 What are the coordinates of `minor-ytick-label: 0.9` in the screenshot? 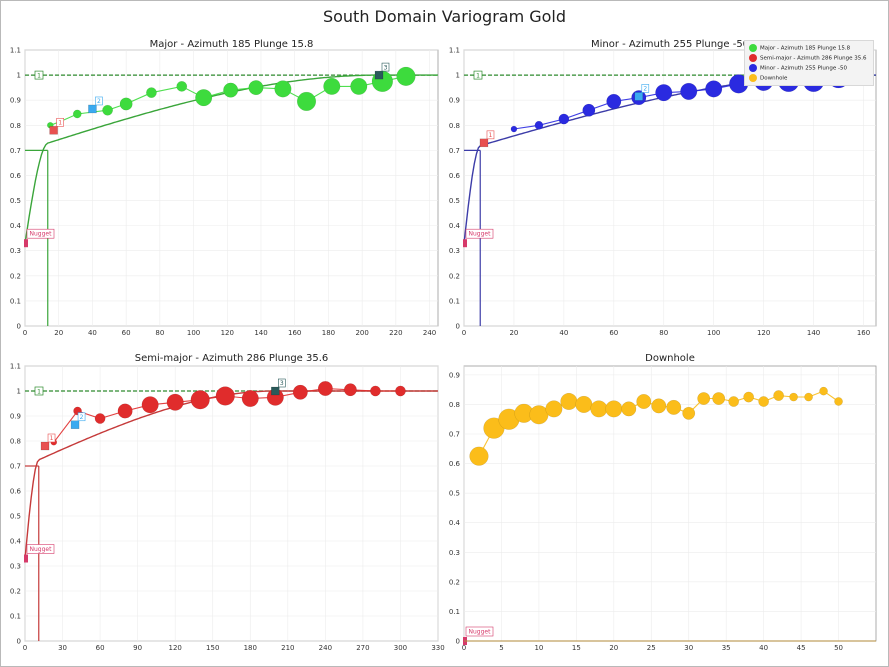 It's located at (454, 101).